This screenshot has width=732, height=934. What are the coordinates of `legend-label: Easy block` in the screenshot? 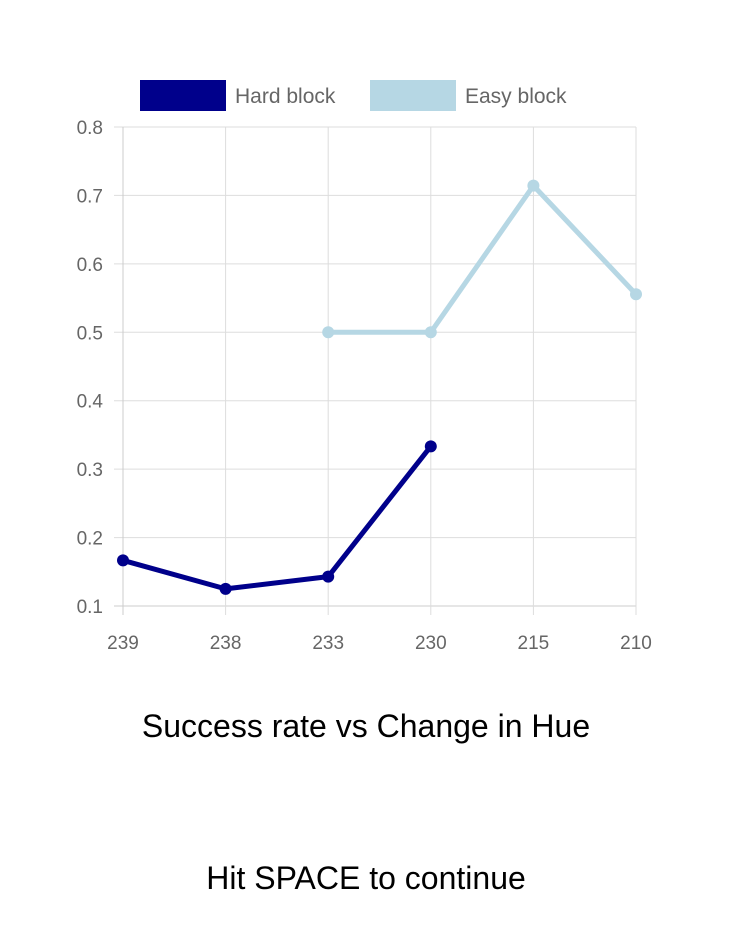 It's located at (516, 96).